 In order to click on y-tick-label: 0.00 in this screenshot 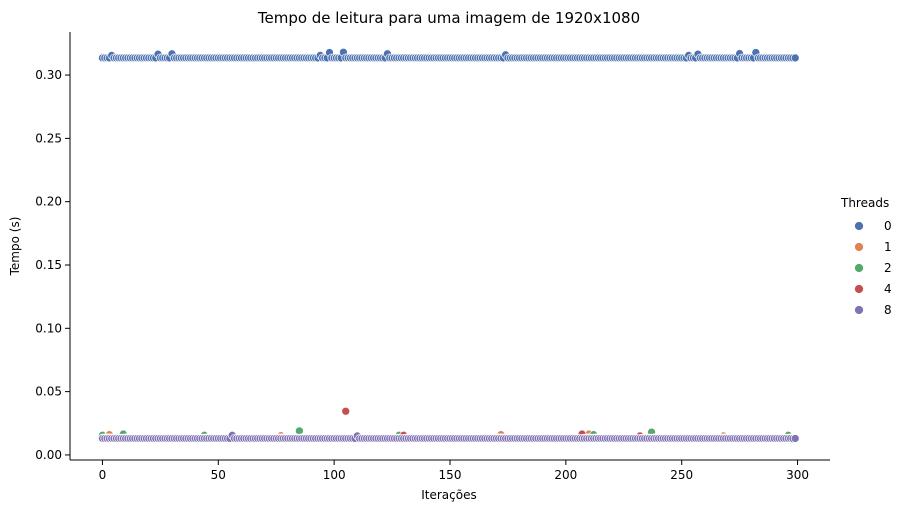, I will do `click(48, 455)`.